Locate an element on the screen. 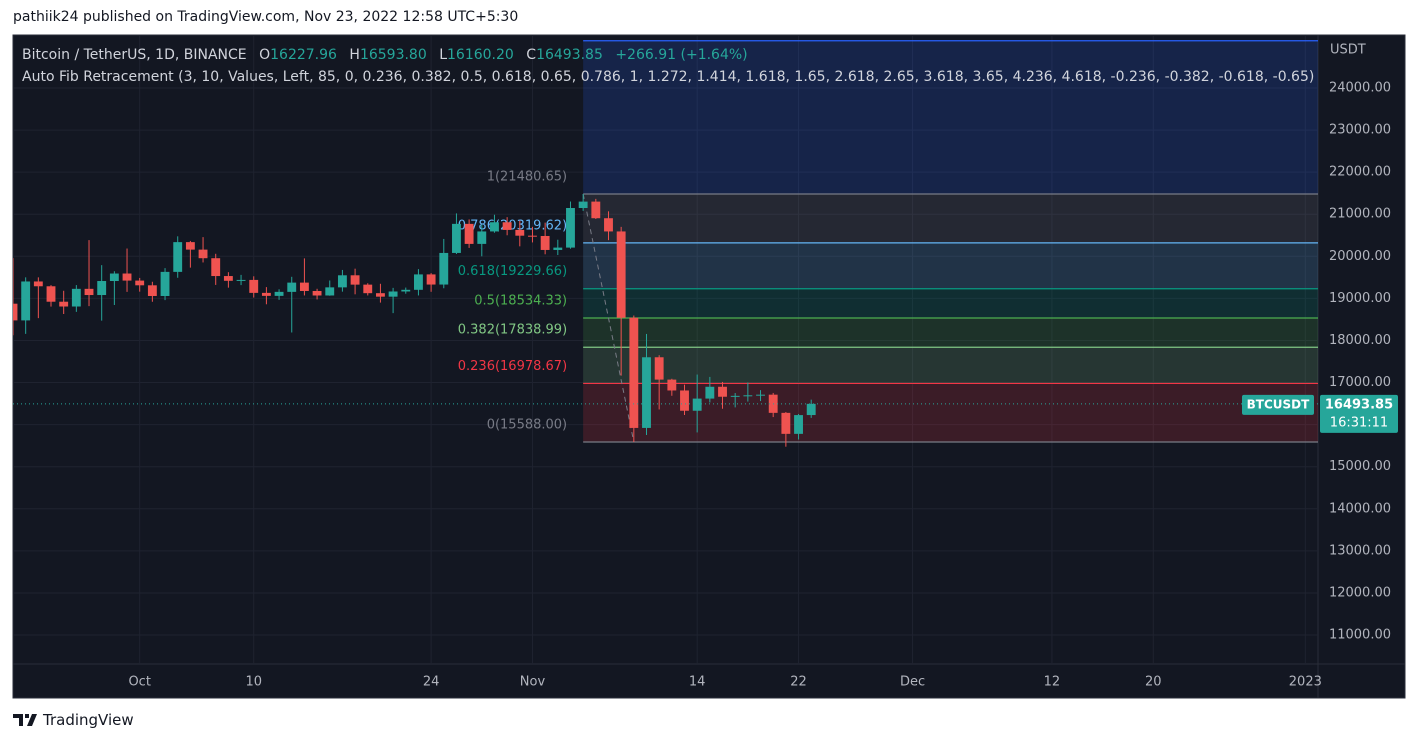  brand: TradingView is located at coordinates (88, 720).